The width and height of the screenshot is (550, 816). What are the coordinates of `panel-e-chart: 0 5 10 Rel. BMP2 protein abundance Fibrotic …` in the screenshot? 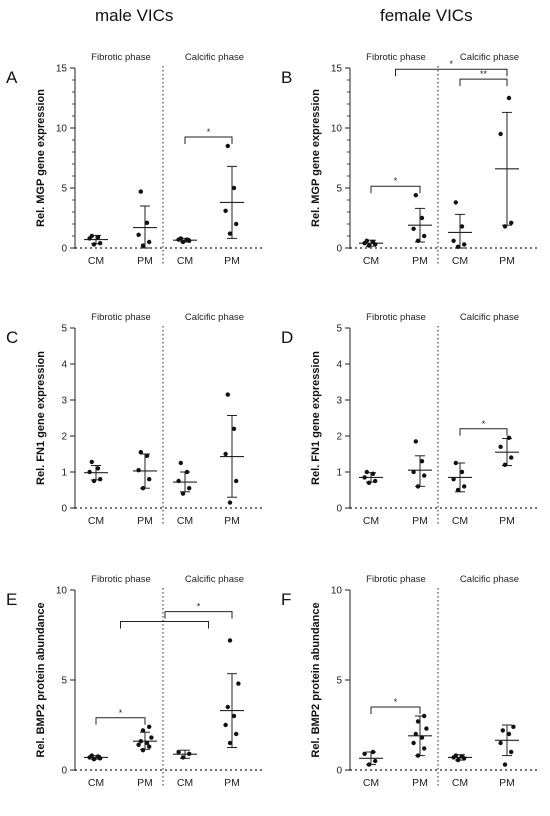 It's located at (148, 681).